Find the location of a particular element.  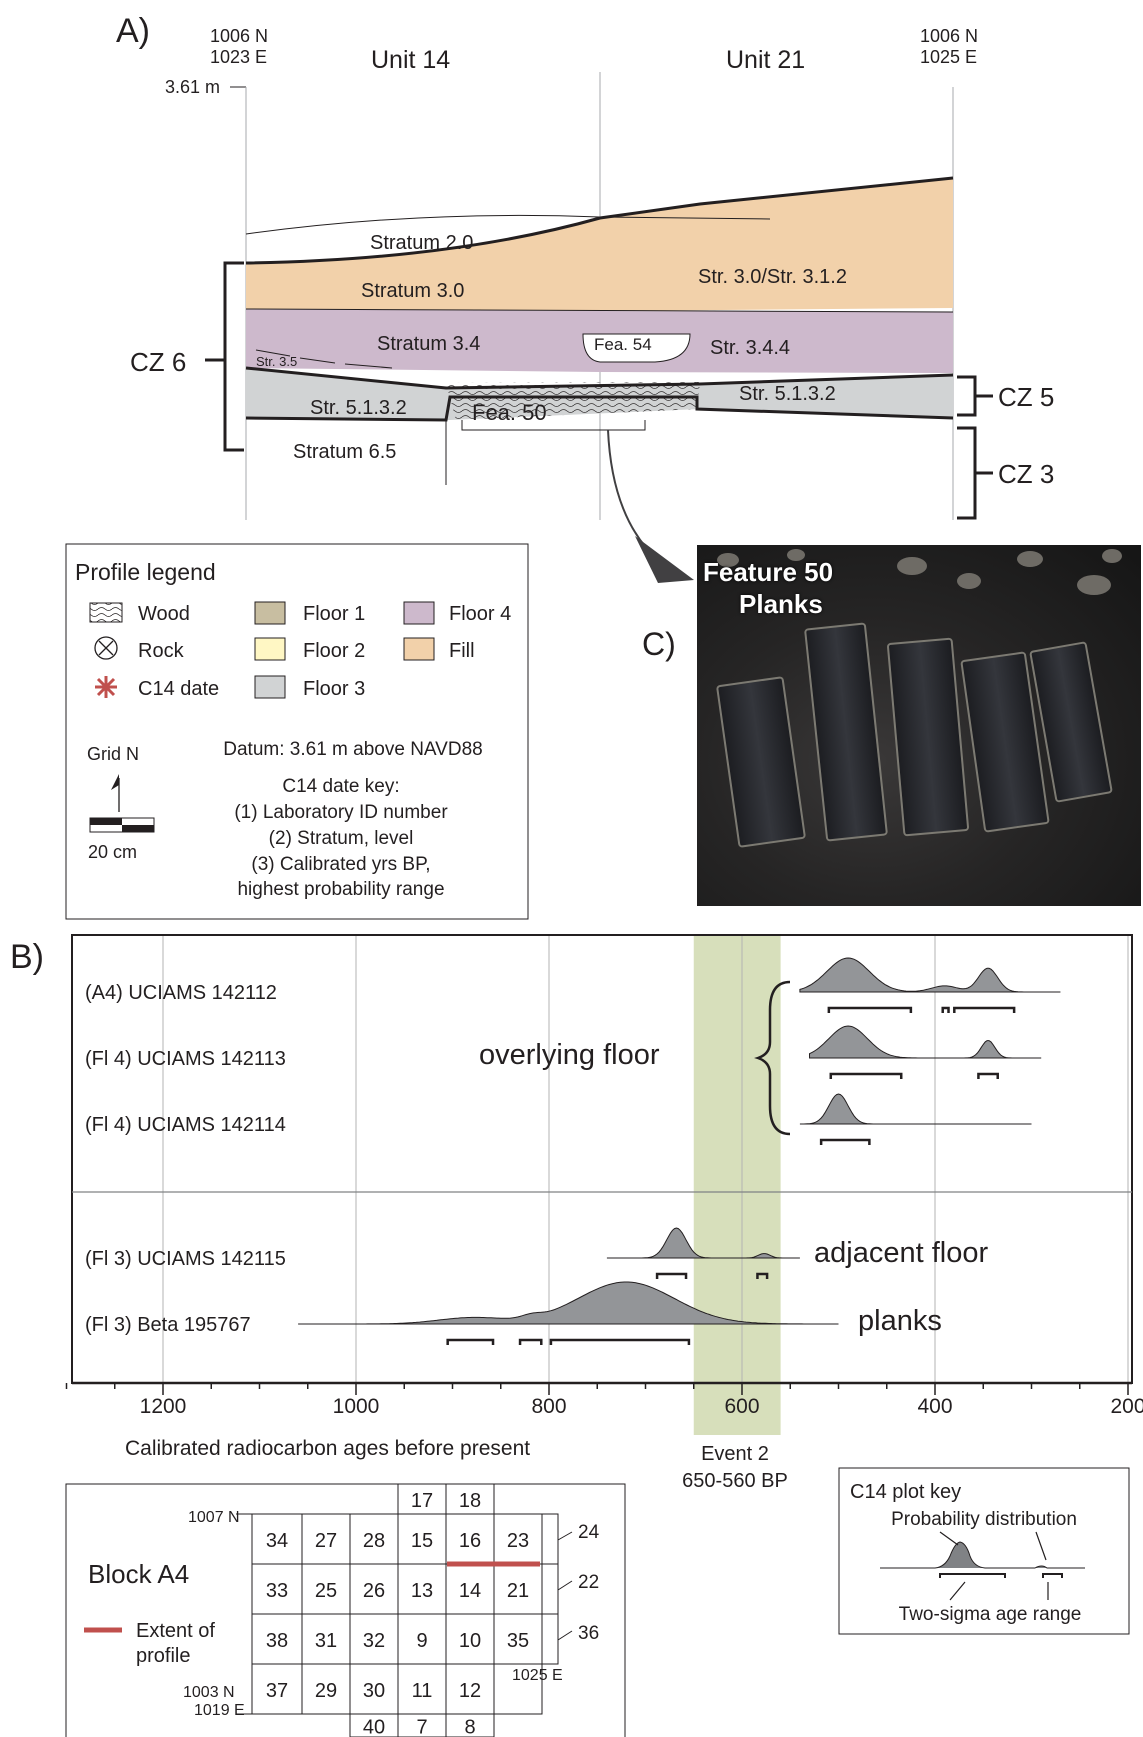

tick-label-400: 400 is located at coordinates (934, 1406).